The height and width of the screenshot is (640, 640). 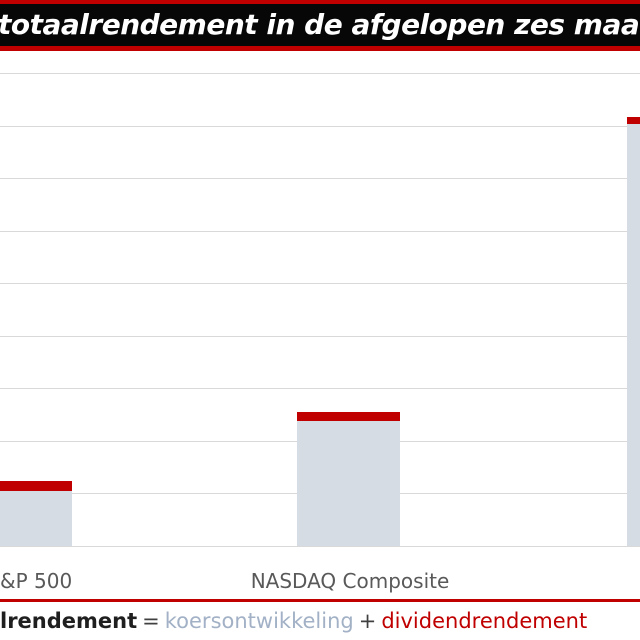 I want to click on x-axis-label-nasdaq-composite: NASDAQ Composite, so click(x=350, y=581).